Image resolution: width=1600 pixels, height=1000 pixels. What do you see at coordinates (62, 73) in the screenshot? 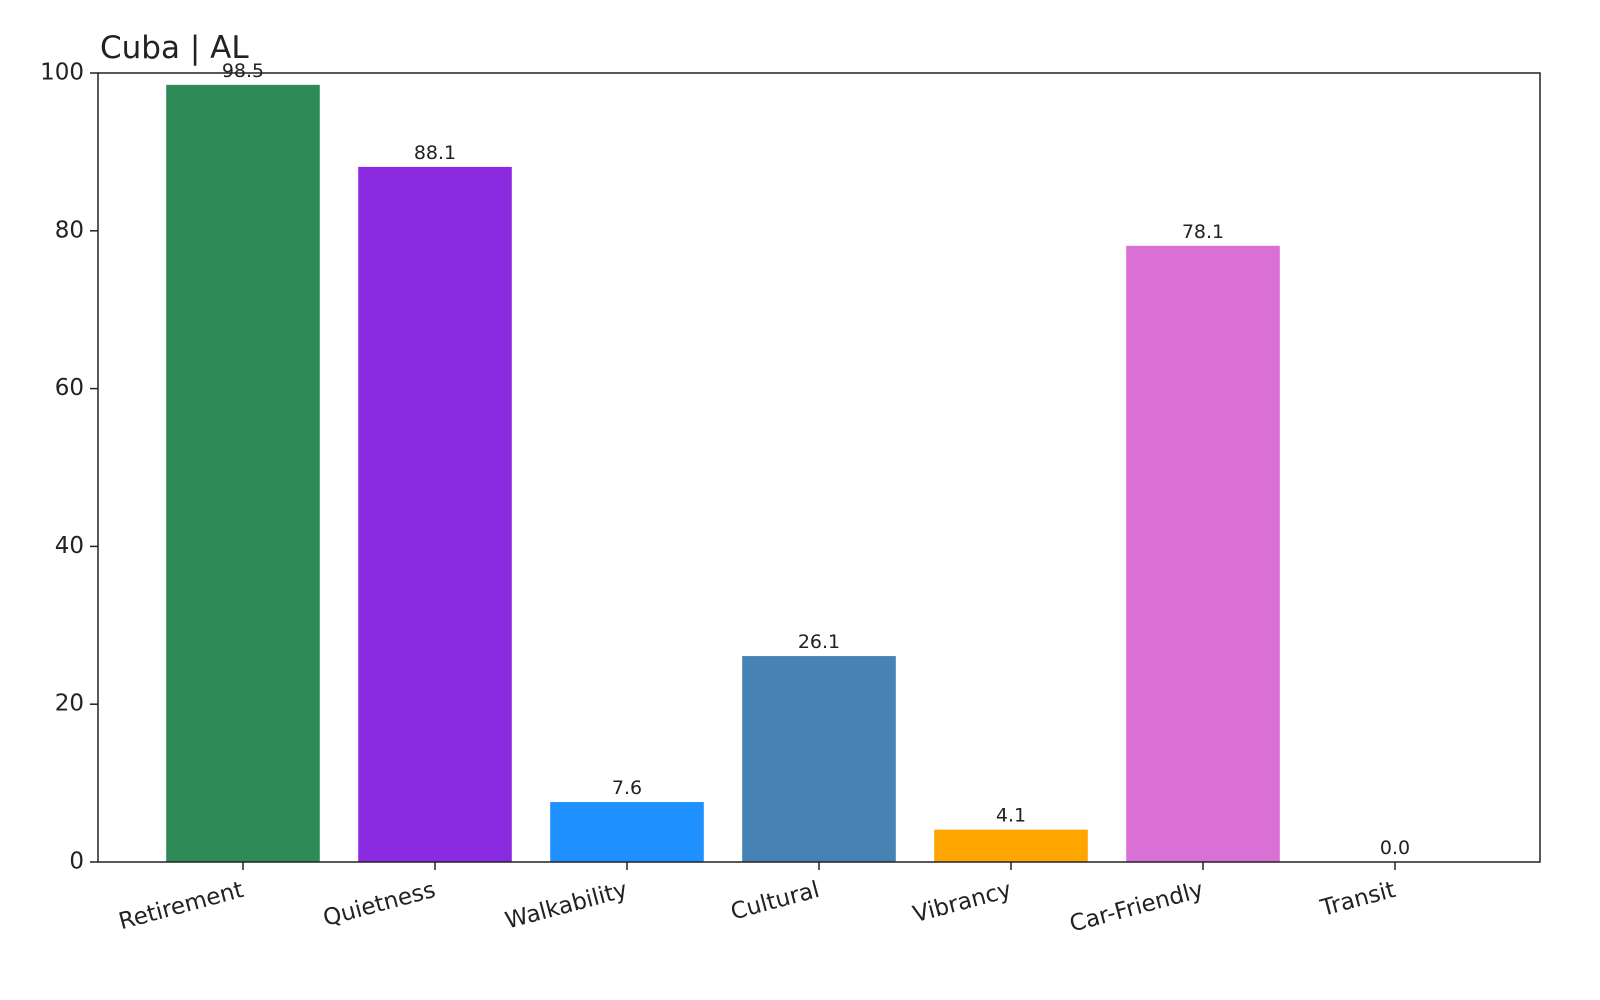
I see `y-tick-label: 100` at bounding box center [62, 73].